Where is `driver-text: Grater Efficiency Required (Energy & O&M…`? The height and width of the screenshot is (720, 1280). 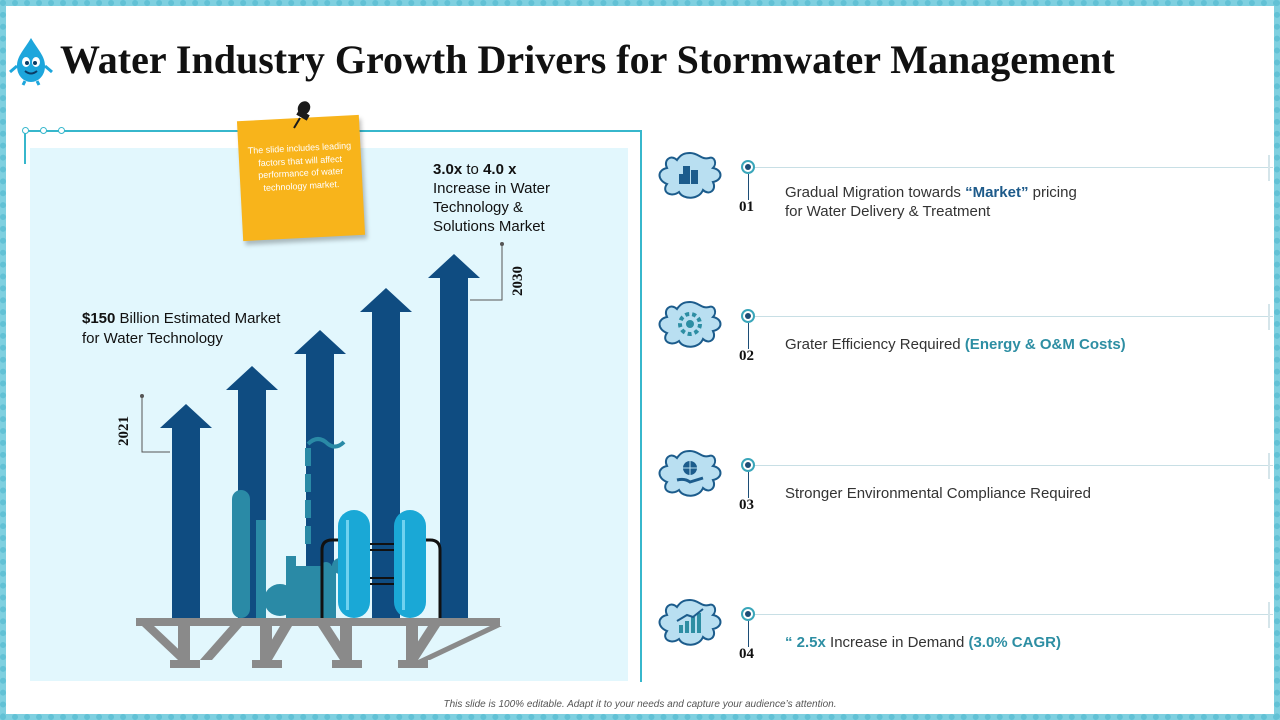
driver-text: Grater Efficiency Required (Energy & O&M… is located at coordinates (955, 344).